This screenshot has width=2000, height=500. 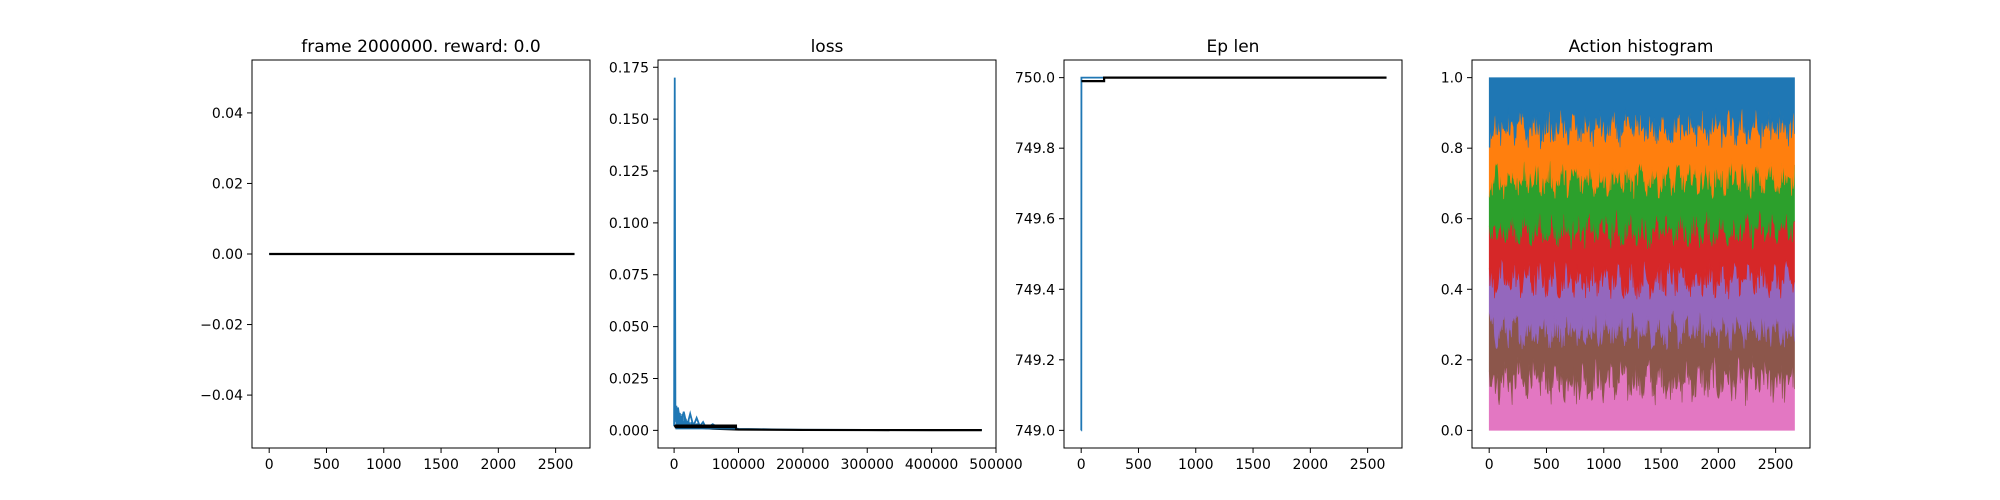 I want to click on loss-plot-series-group, so click(x=827, y=254).